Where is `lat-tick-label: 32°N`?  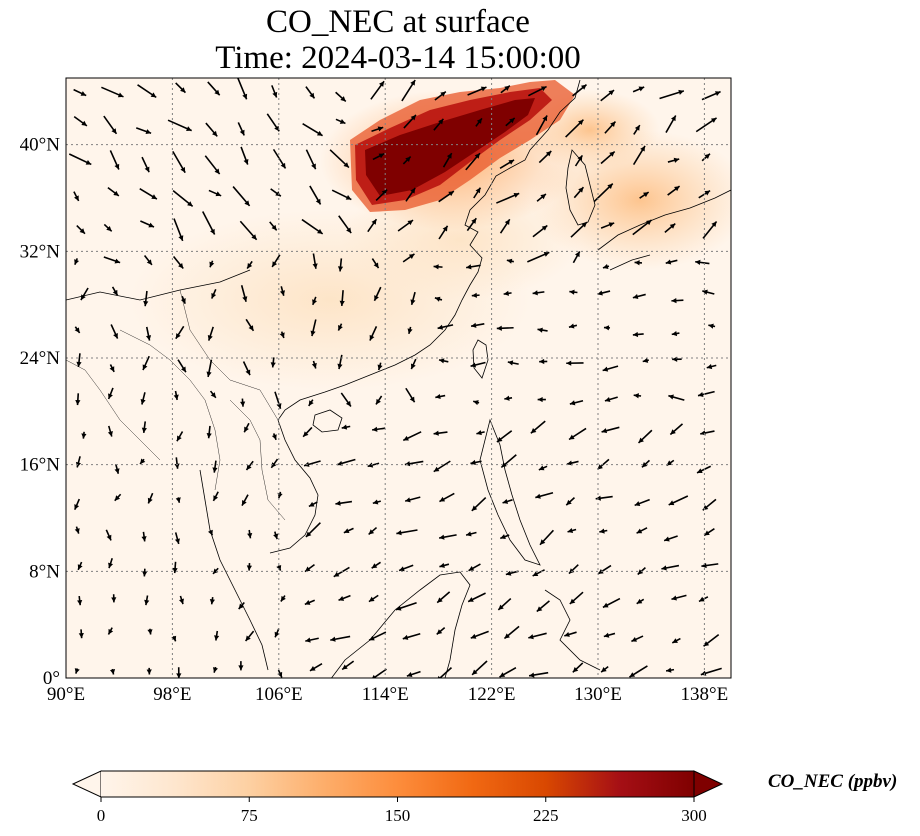
lat-tick-label: 32°N is located at coordinates (40, 251).